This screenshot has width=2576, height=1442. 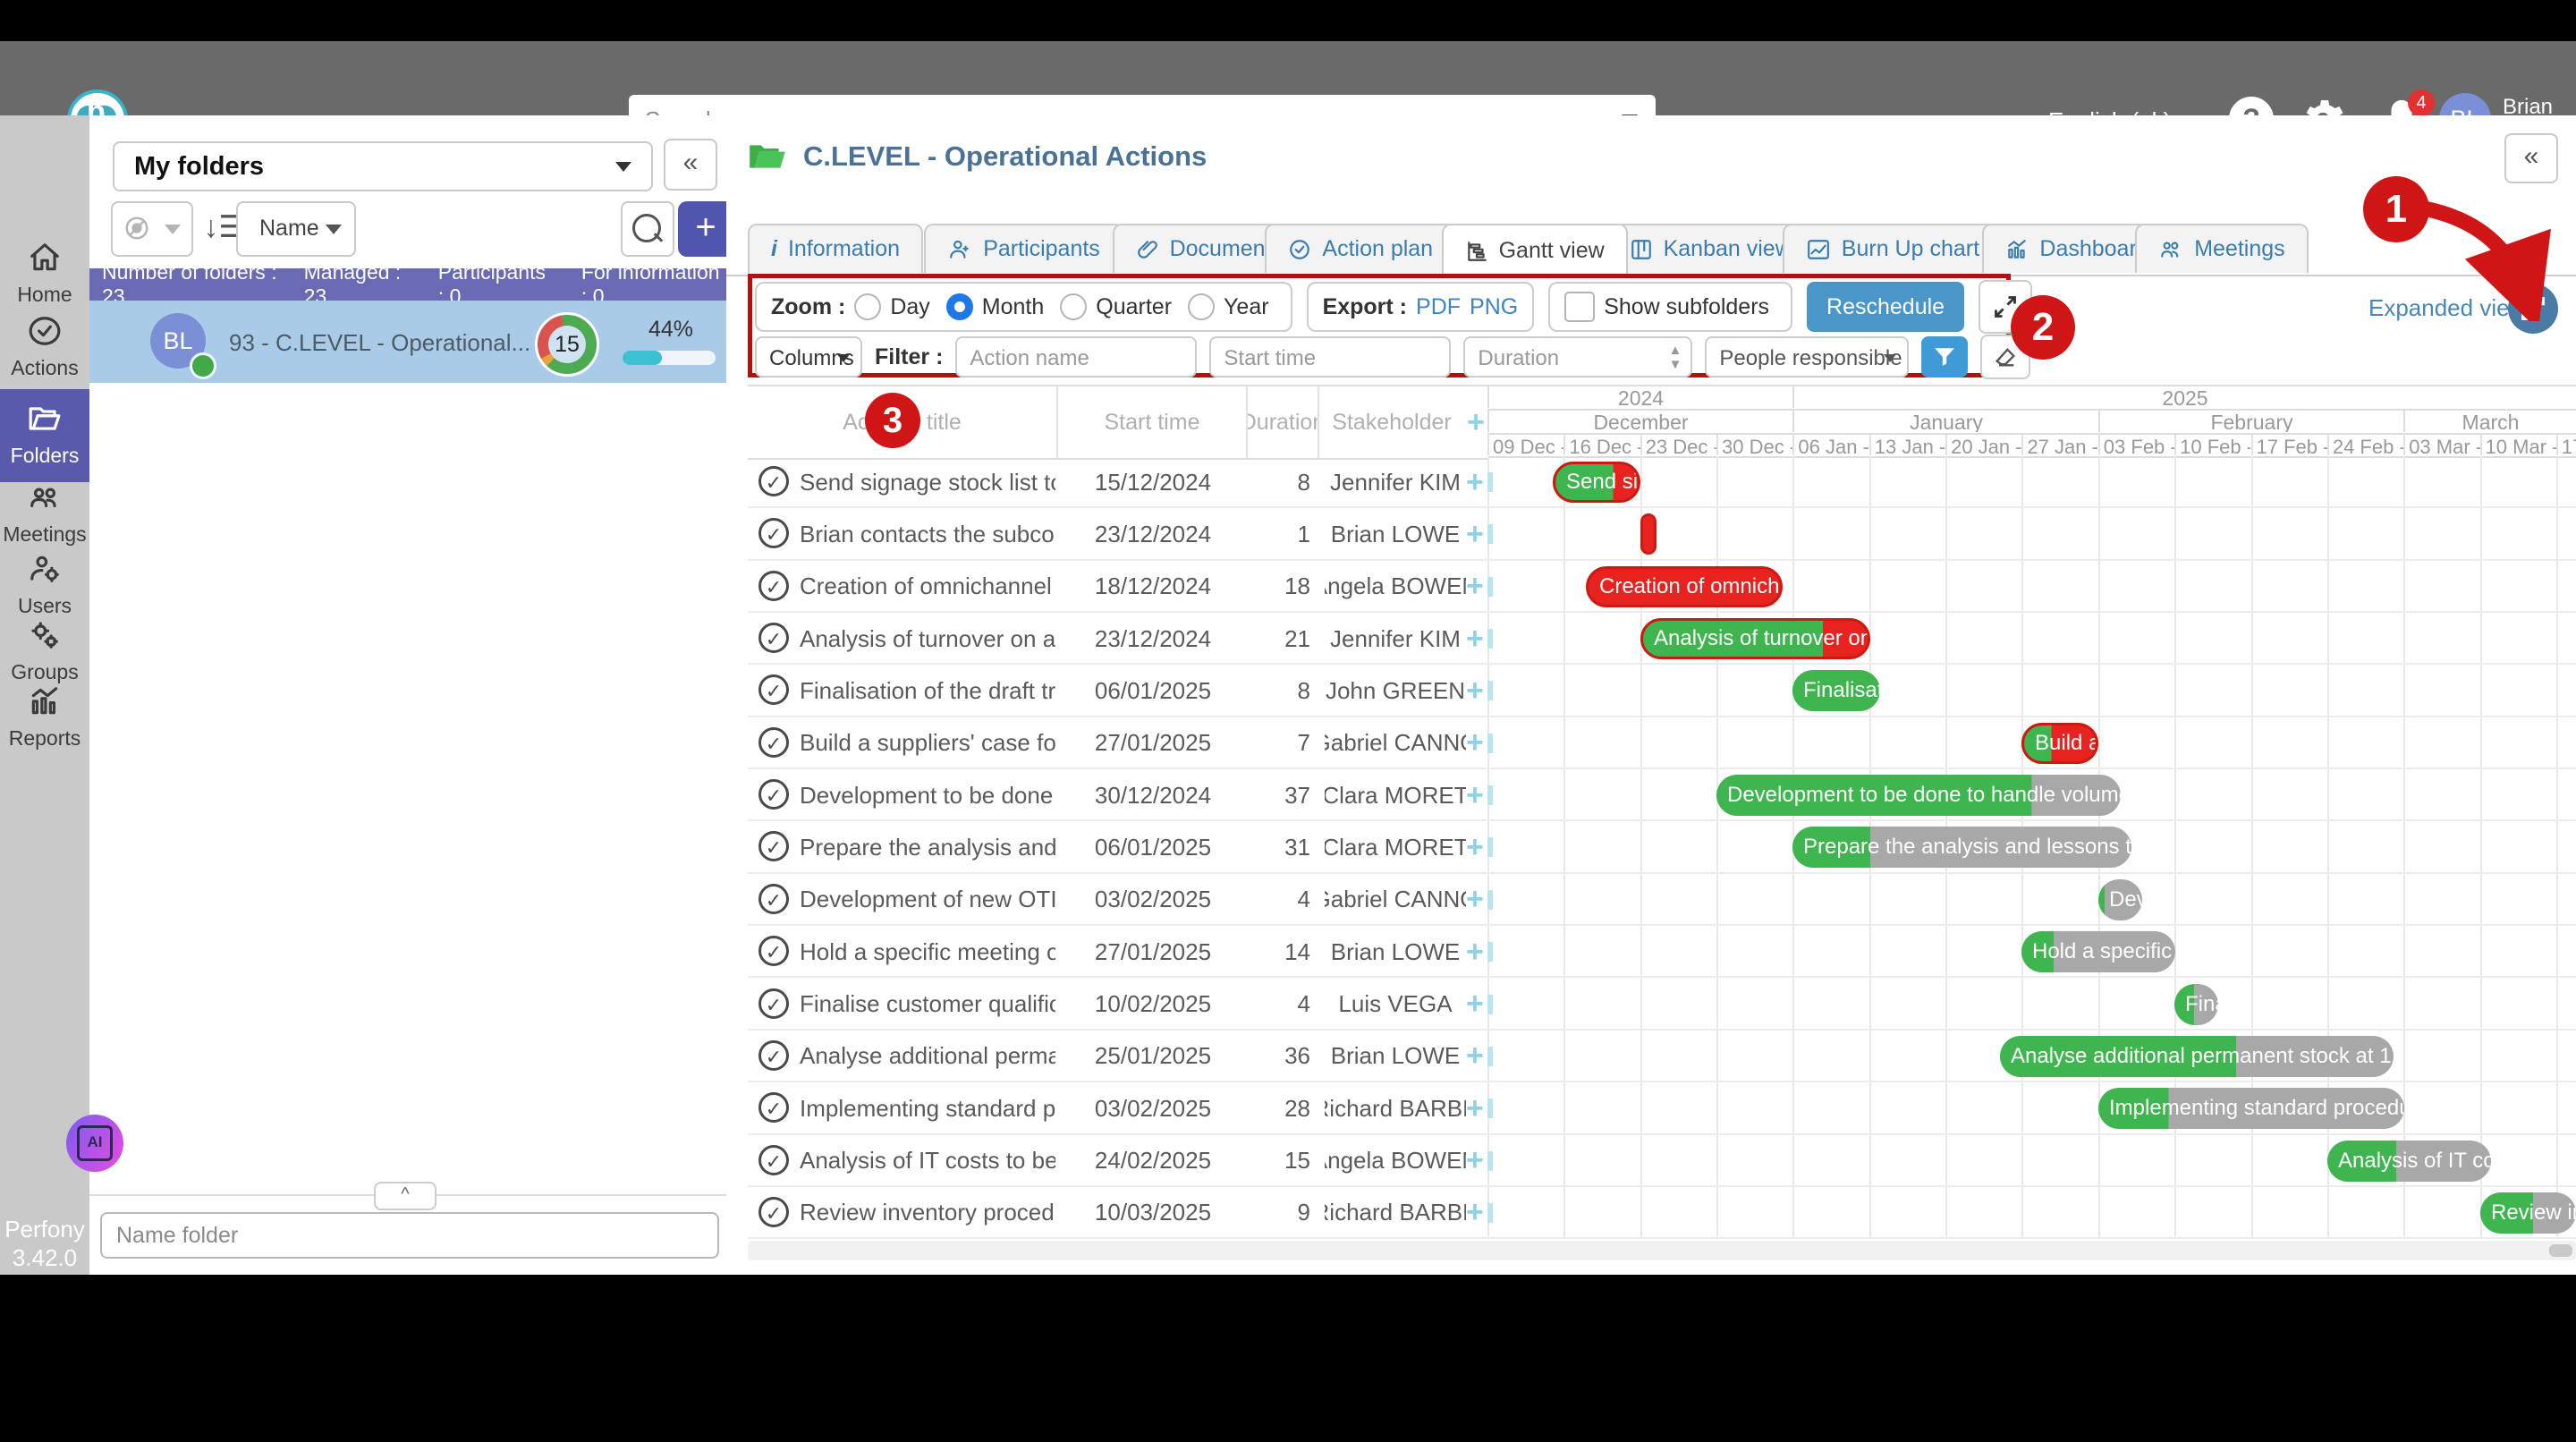 What do you see at coordinates (927, 951) in the screenshot?
I see `action-title-cell: Hold a specific meeting o` at bounding box center [927, 951].